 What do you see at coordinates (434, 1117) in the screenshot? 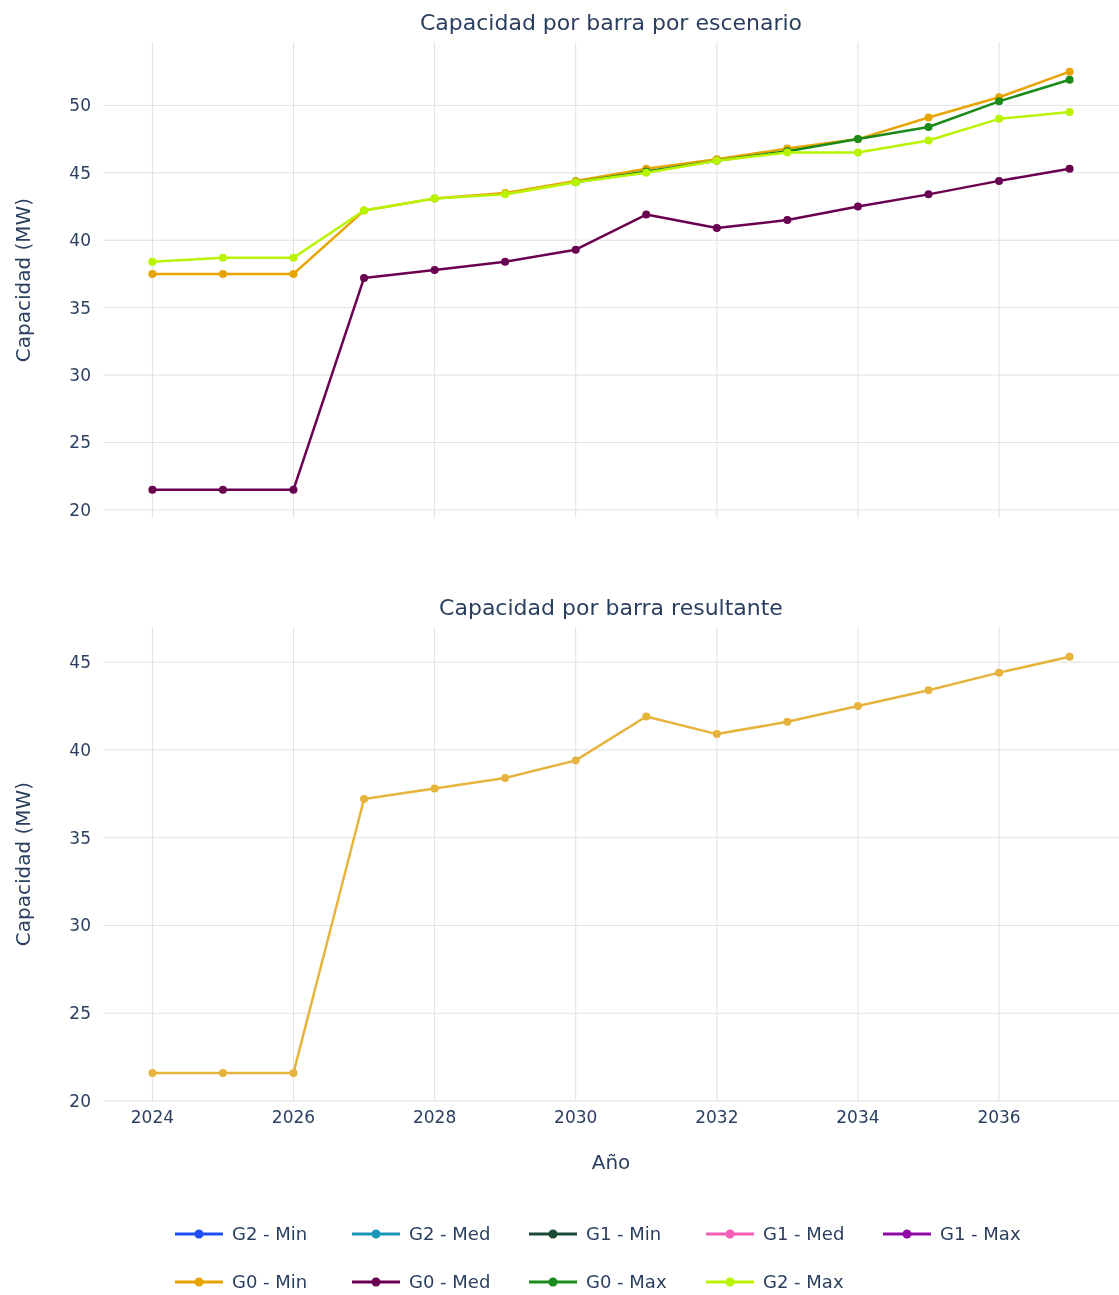
I see `x-tick-label: 2028` at bounding box center [434, 1117].